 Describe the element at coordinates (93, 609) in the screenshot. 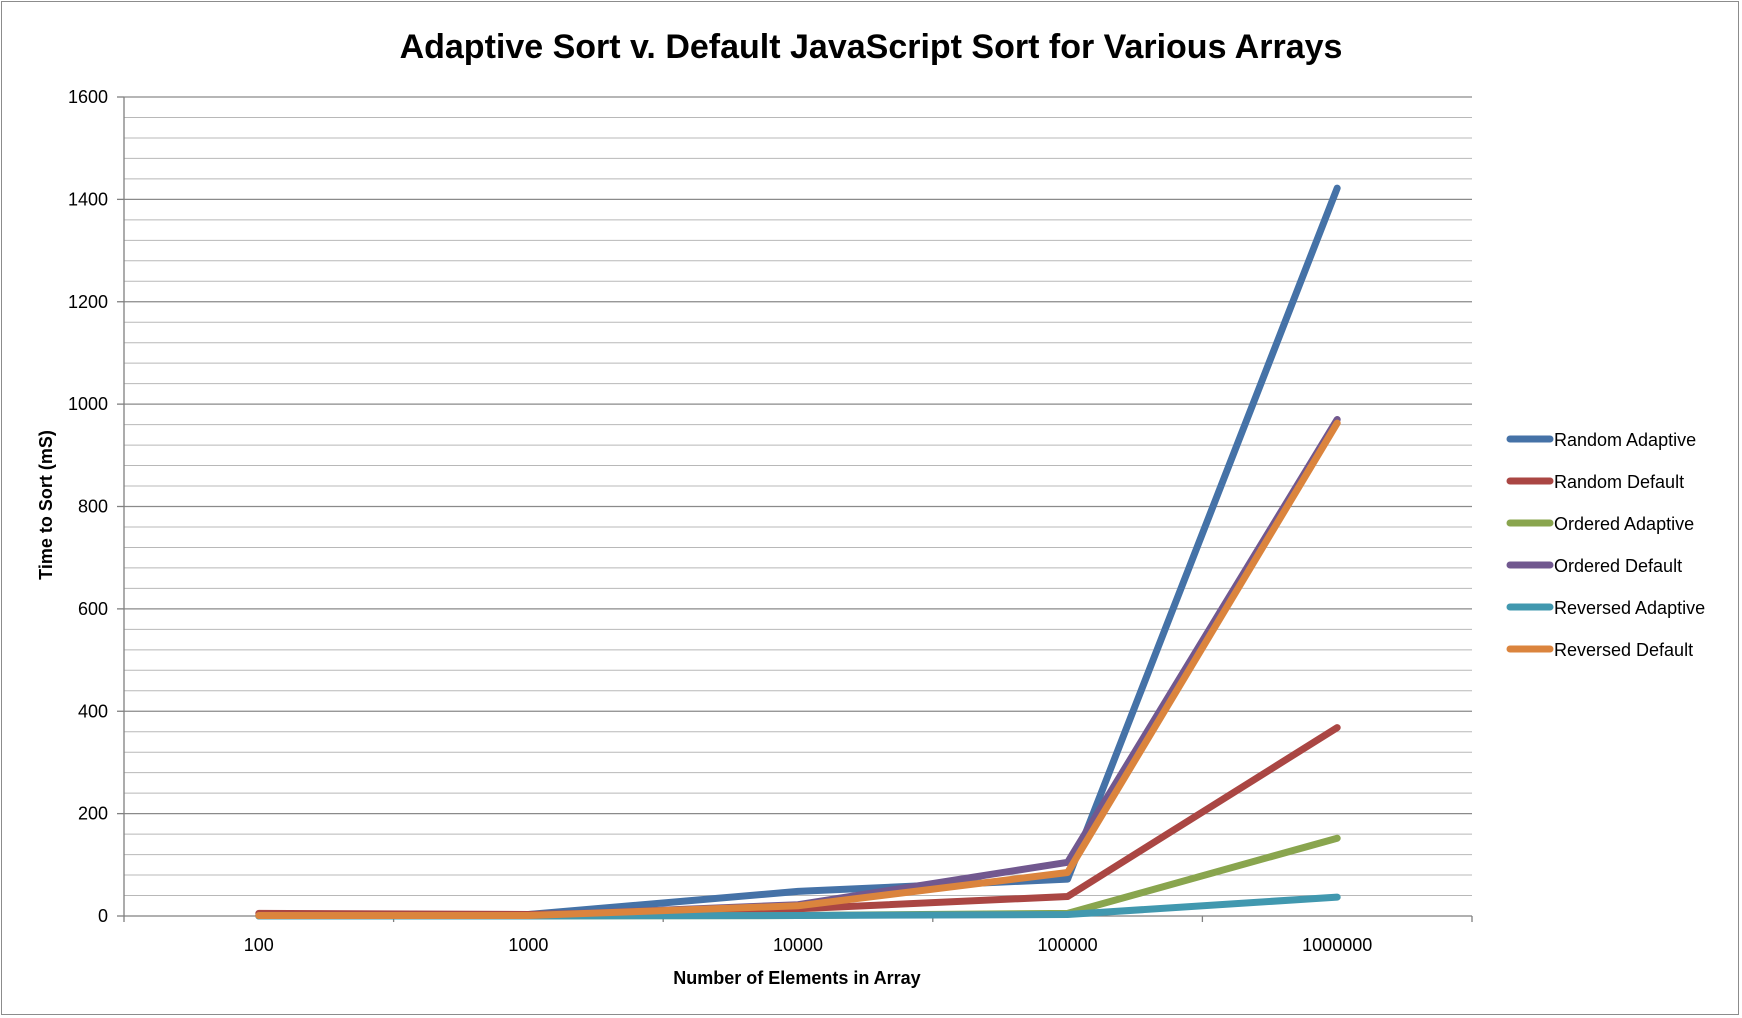

I see `y-tick-label: 600` at that location.